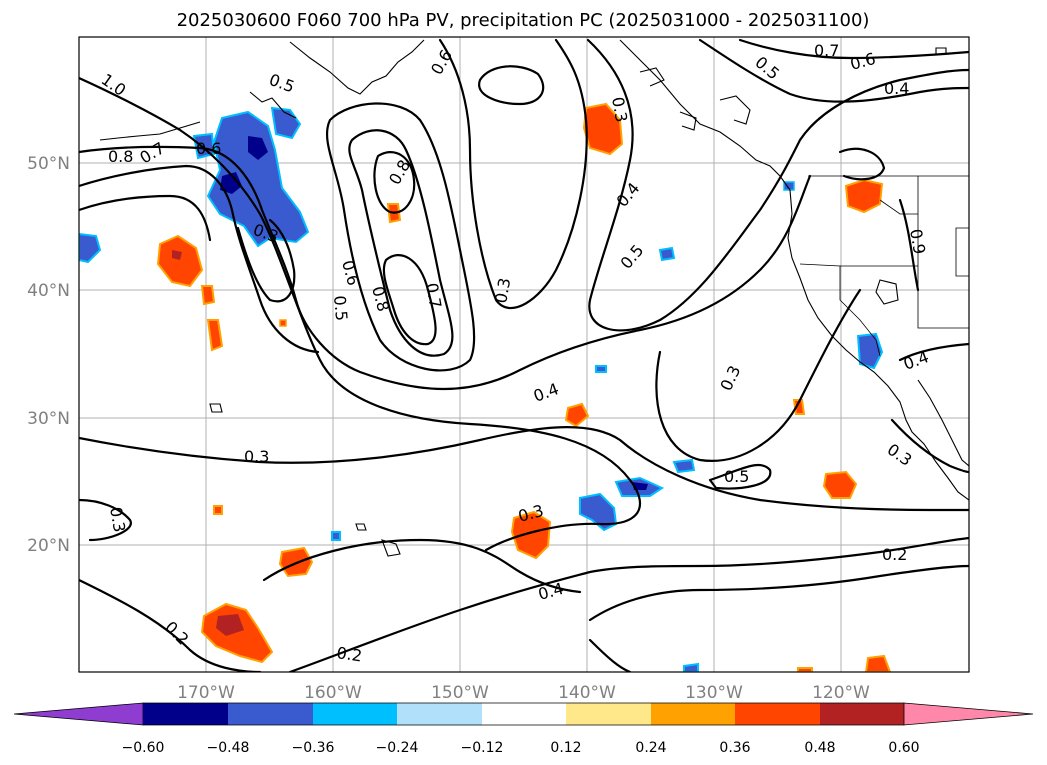 The height and width of the screenshot is (765, 1047). Describe the element at coordinates (48, 291) in the screenshot. I see `lat-label-40n: 40°N` at that location.